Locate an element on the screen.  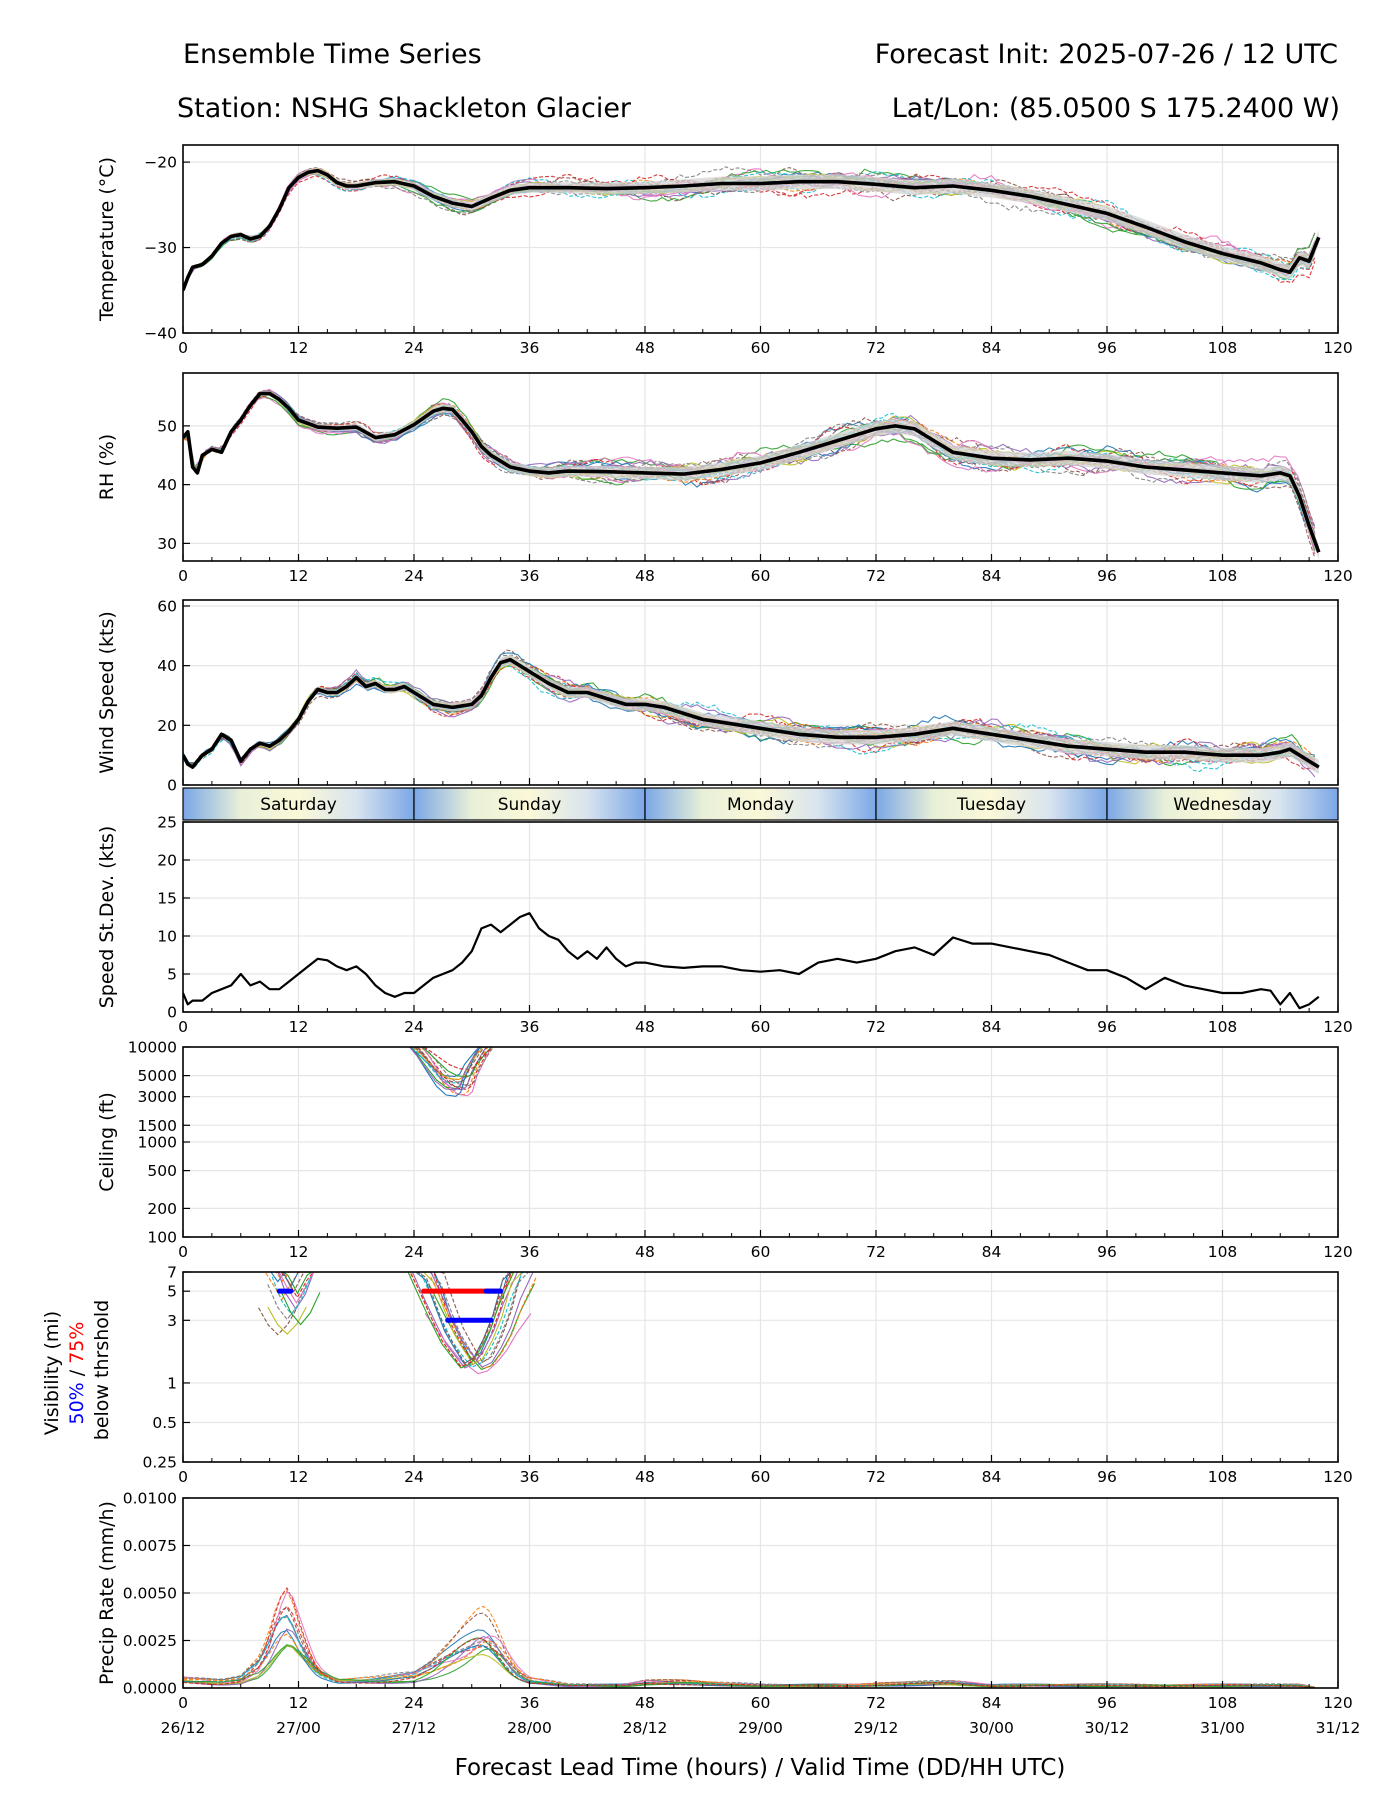
pct50-label: 50% is located at coordinates (77, 1403).